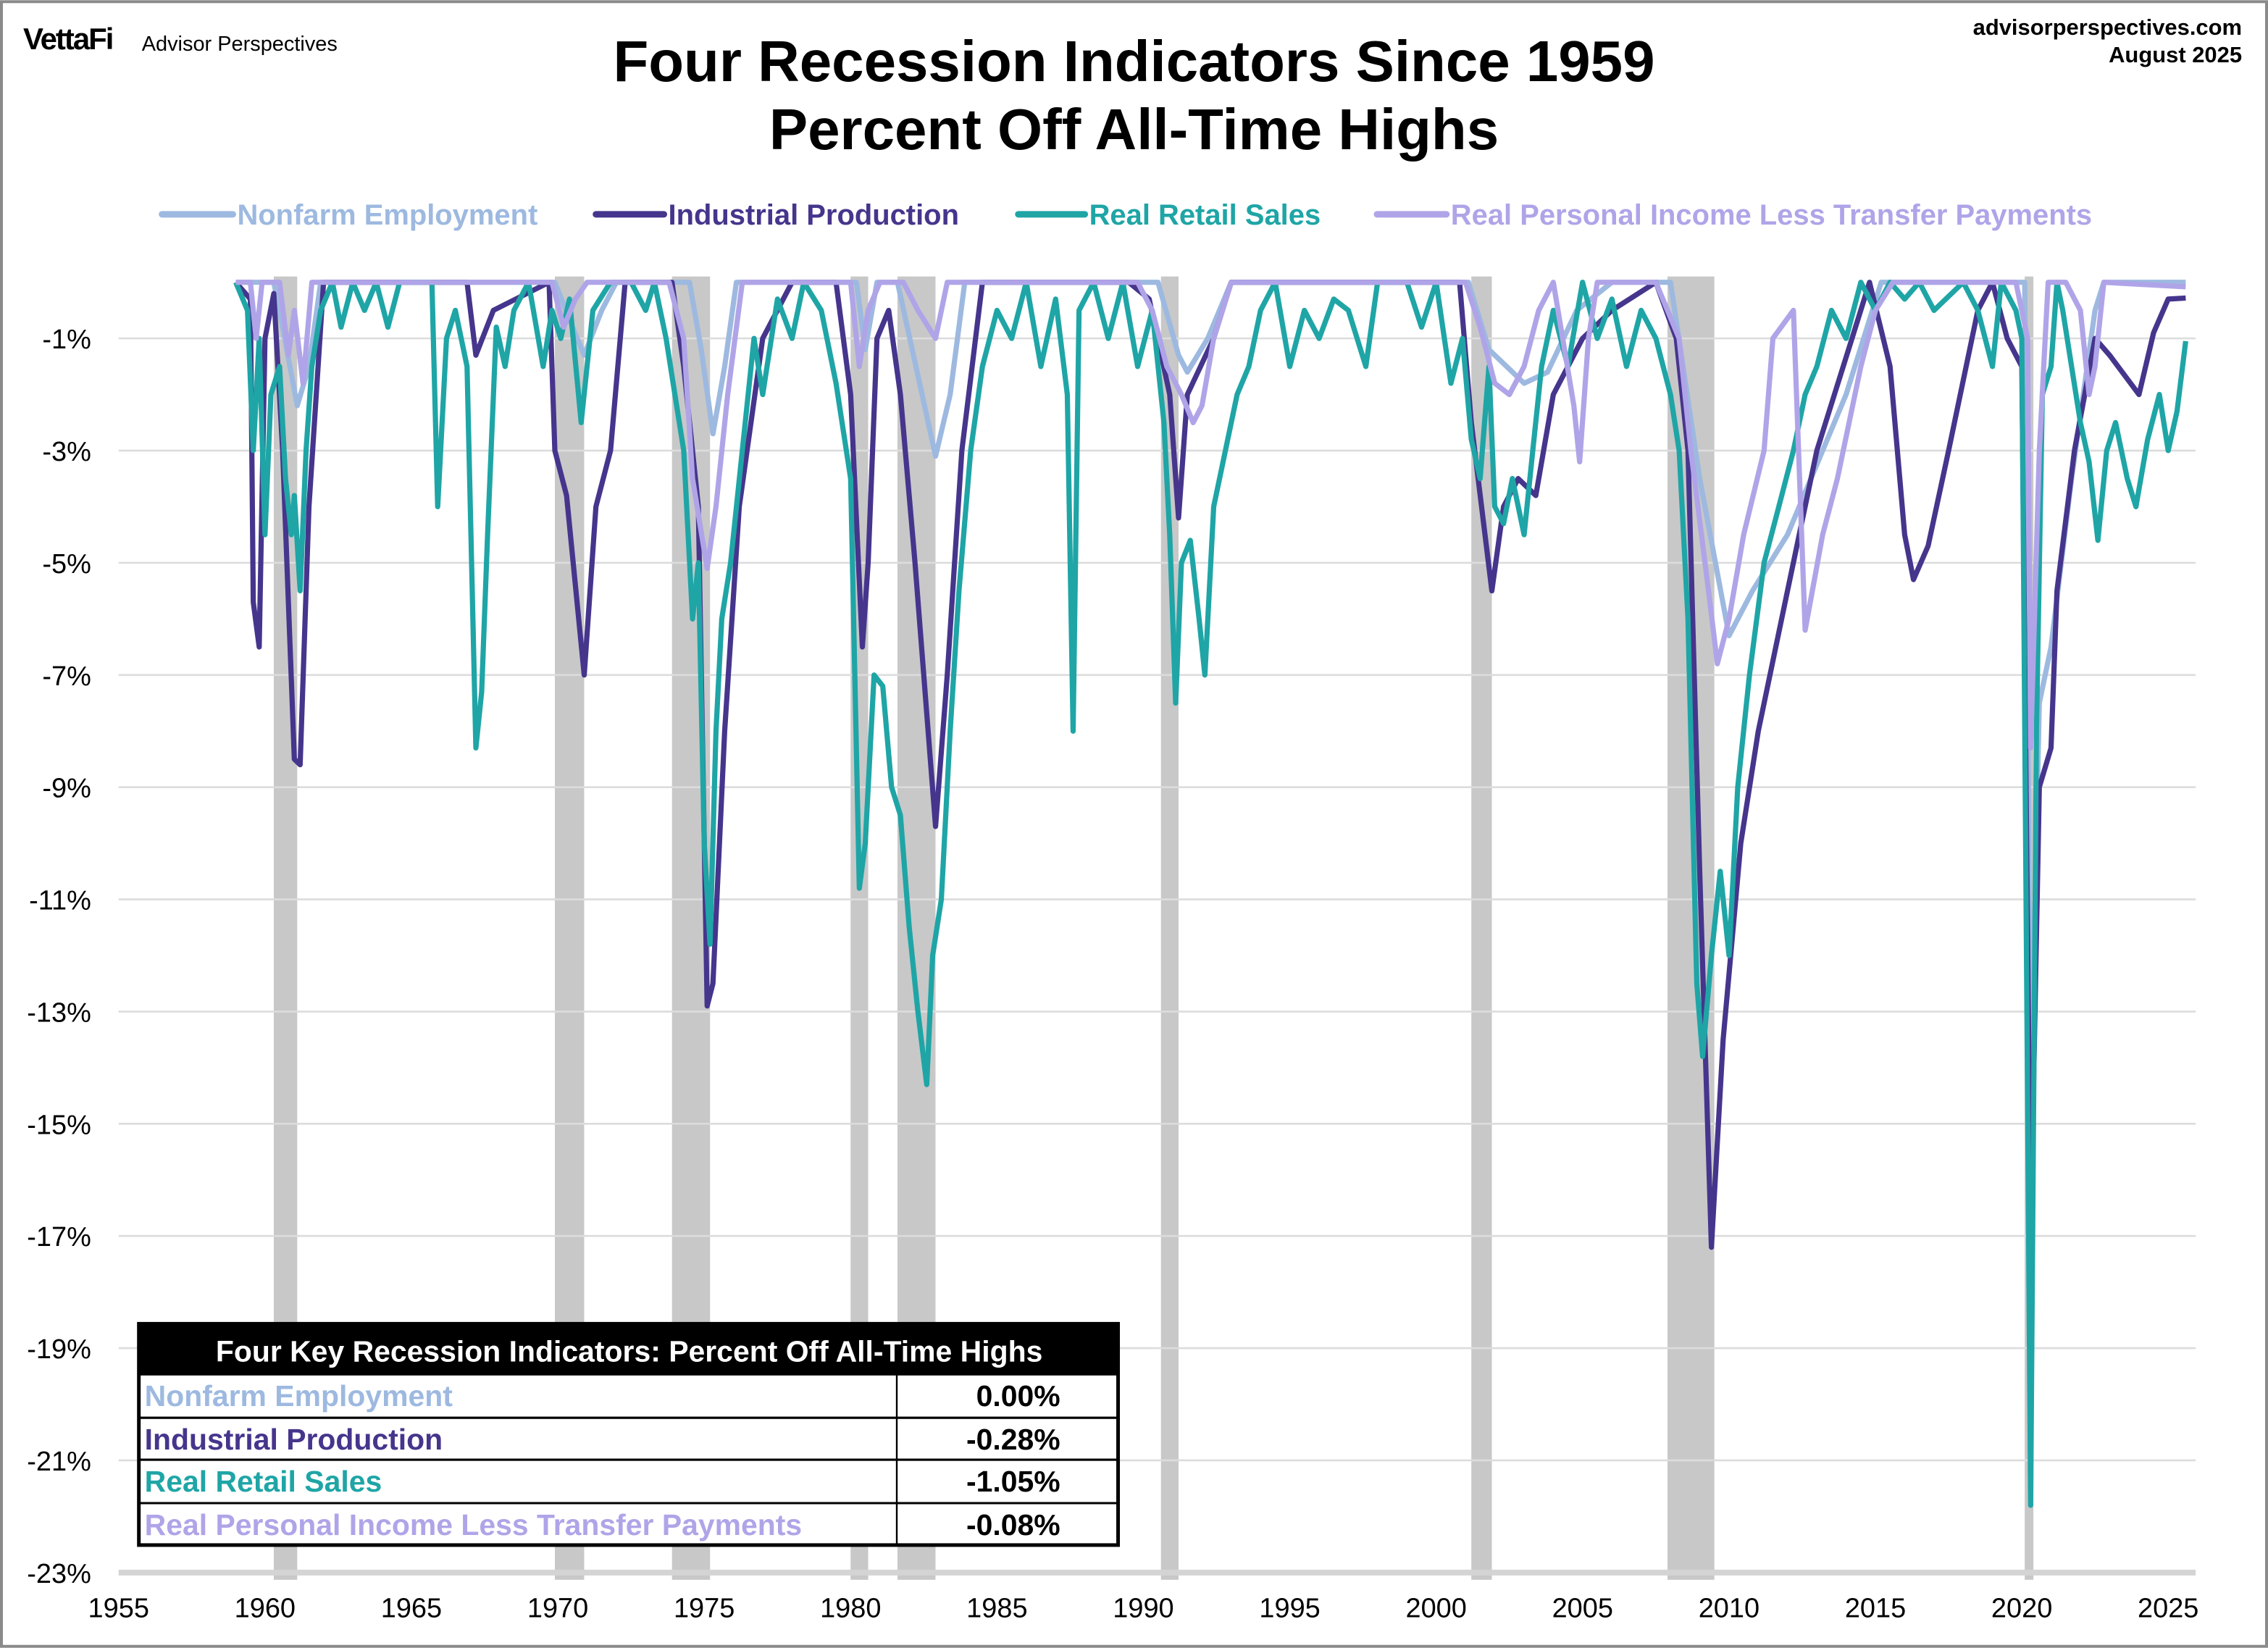 This screenshot has width=2268, height=1648. Describe the element at coordinates (851, 1609) in the screenshot. I see `x-tick-label: 1980` at that location.